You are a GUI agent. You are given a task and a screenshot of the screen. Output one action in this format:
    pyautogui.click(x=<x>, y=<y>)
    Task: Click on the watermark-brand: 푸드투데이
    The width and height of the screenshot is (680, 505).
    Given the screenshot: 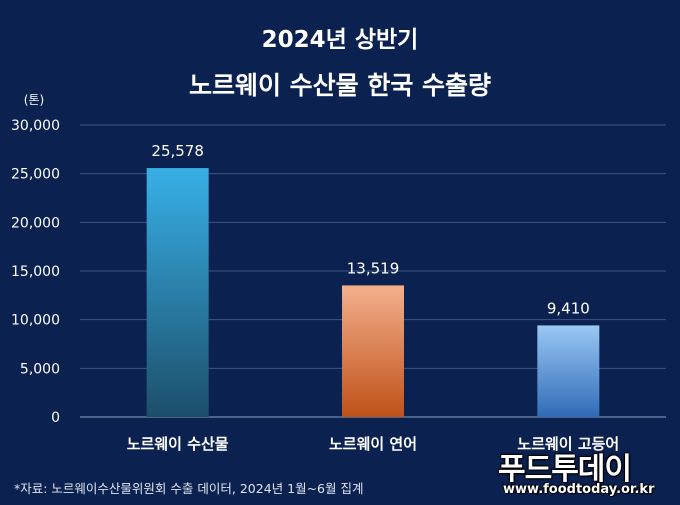 What is the action you would take?
    pyautogui.click(x=565, y=469)
    